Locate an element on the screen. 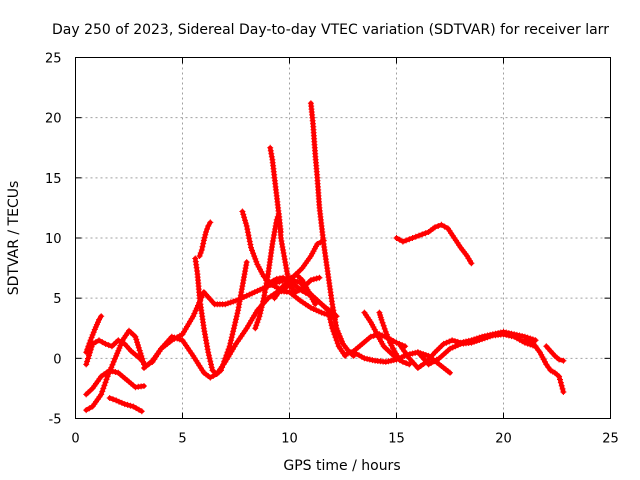  x-tick-label: 10 is located at coordinates (289, 439).